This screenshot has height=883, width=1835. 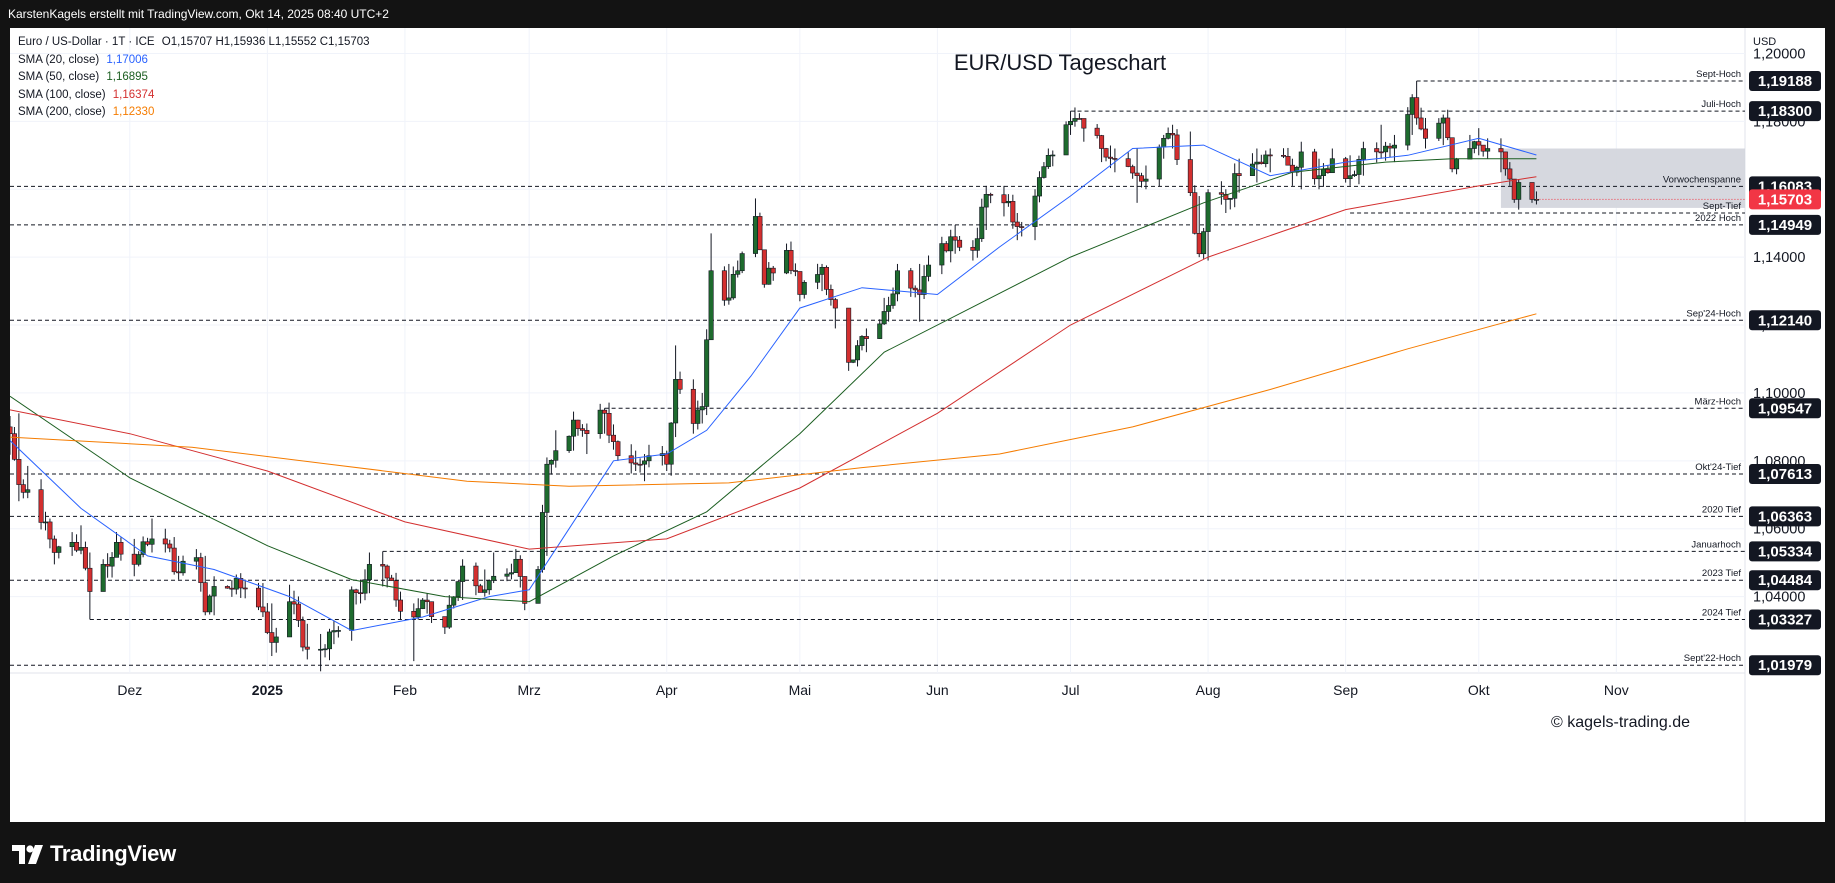 I want to click on legend-sma-value: 1,16895, so click(x=127, y=77).